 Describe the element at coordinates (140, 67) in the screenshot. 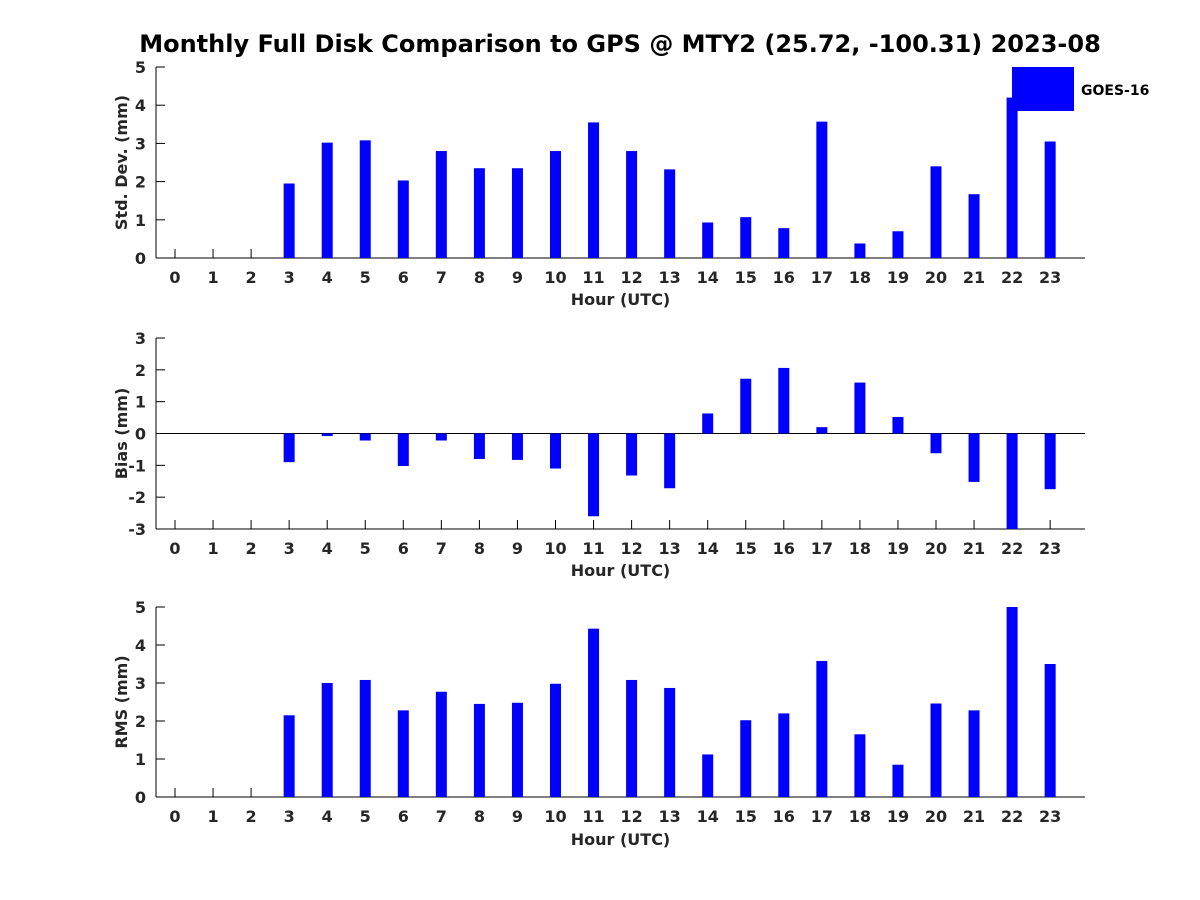

I see `y-tick-label: 5` at that location.